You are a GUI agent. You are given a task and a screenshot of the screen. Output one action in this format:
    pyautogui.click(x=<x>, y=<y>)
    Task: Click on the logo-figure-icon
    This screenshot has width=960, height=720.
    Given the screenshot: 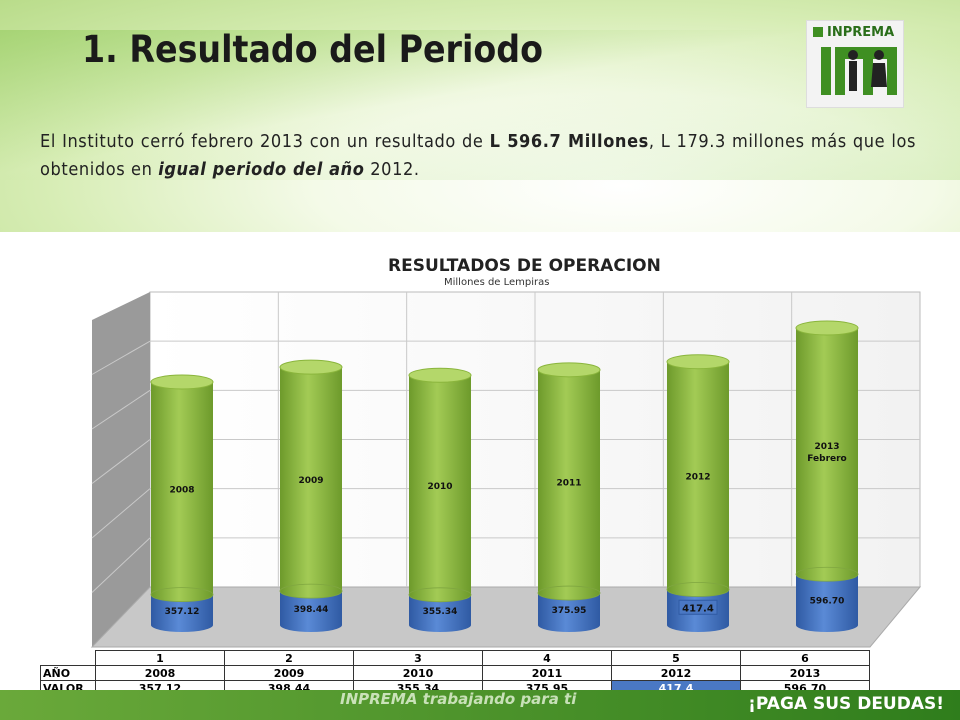 What is the action you would take?
    pyautogui.click(x=855, y=61)
    